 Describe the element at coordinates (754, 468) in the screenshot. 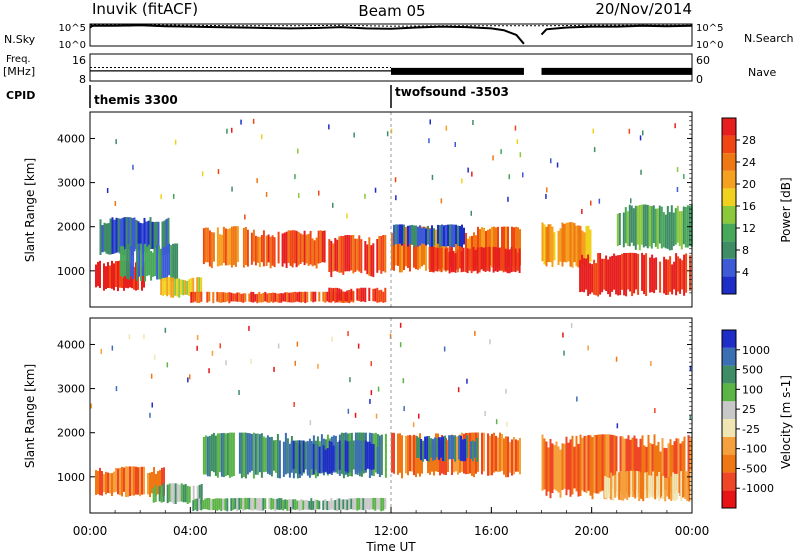

I see `colorbar-tick-label: -500` at that location.